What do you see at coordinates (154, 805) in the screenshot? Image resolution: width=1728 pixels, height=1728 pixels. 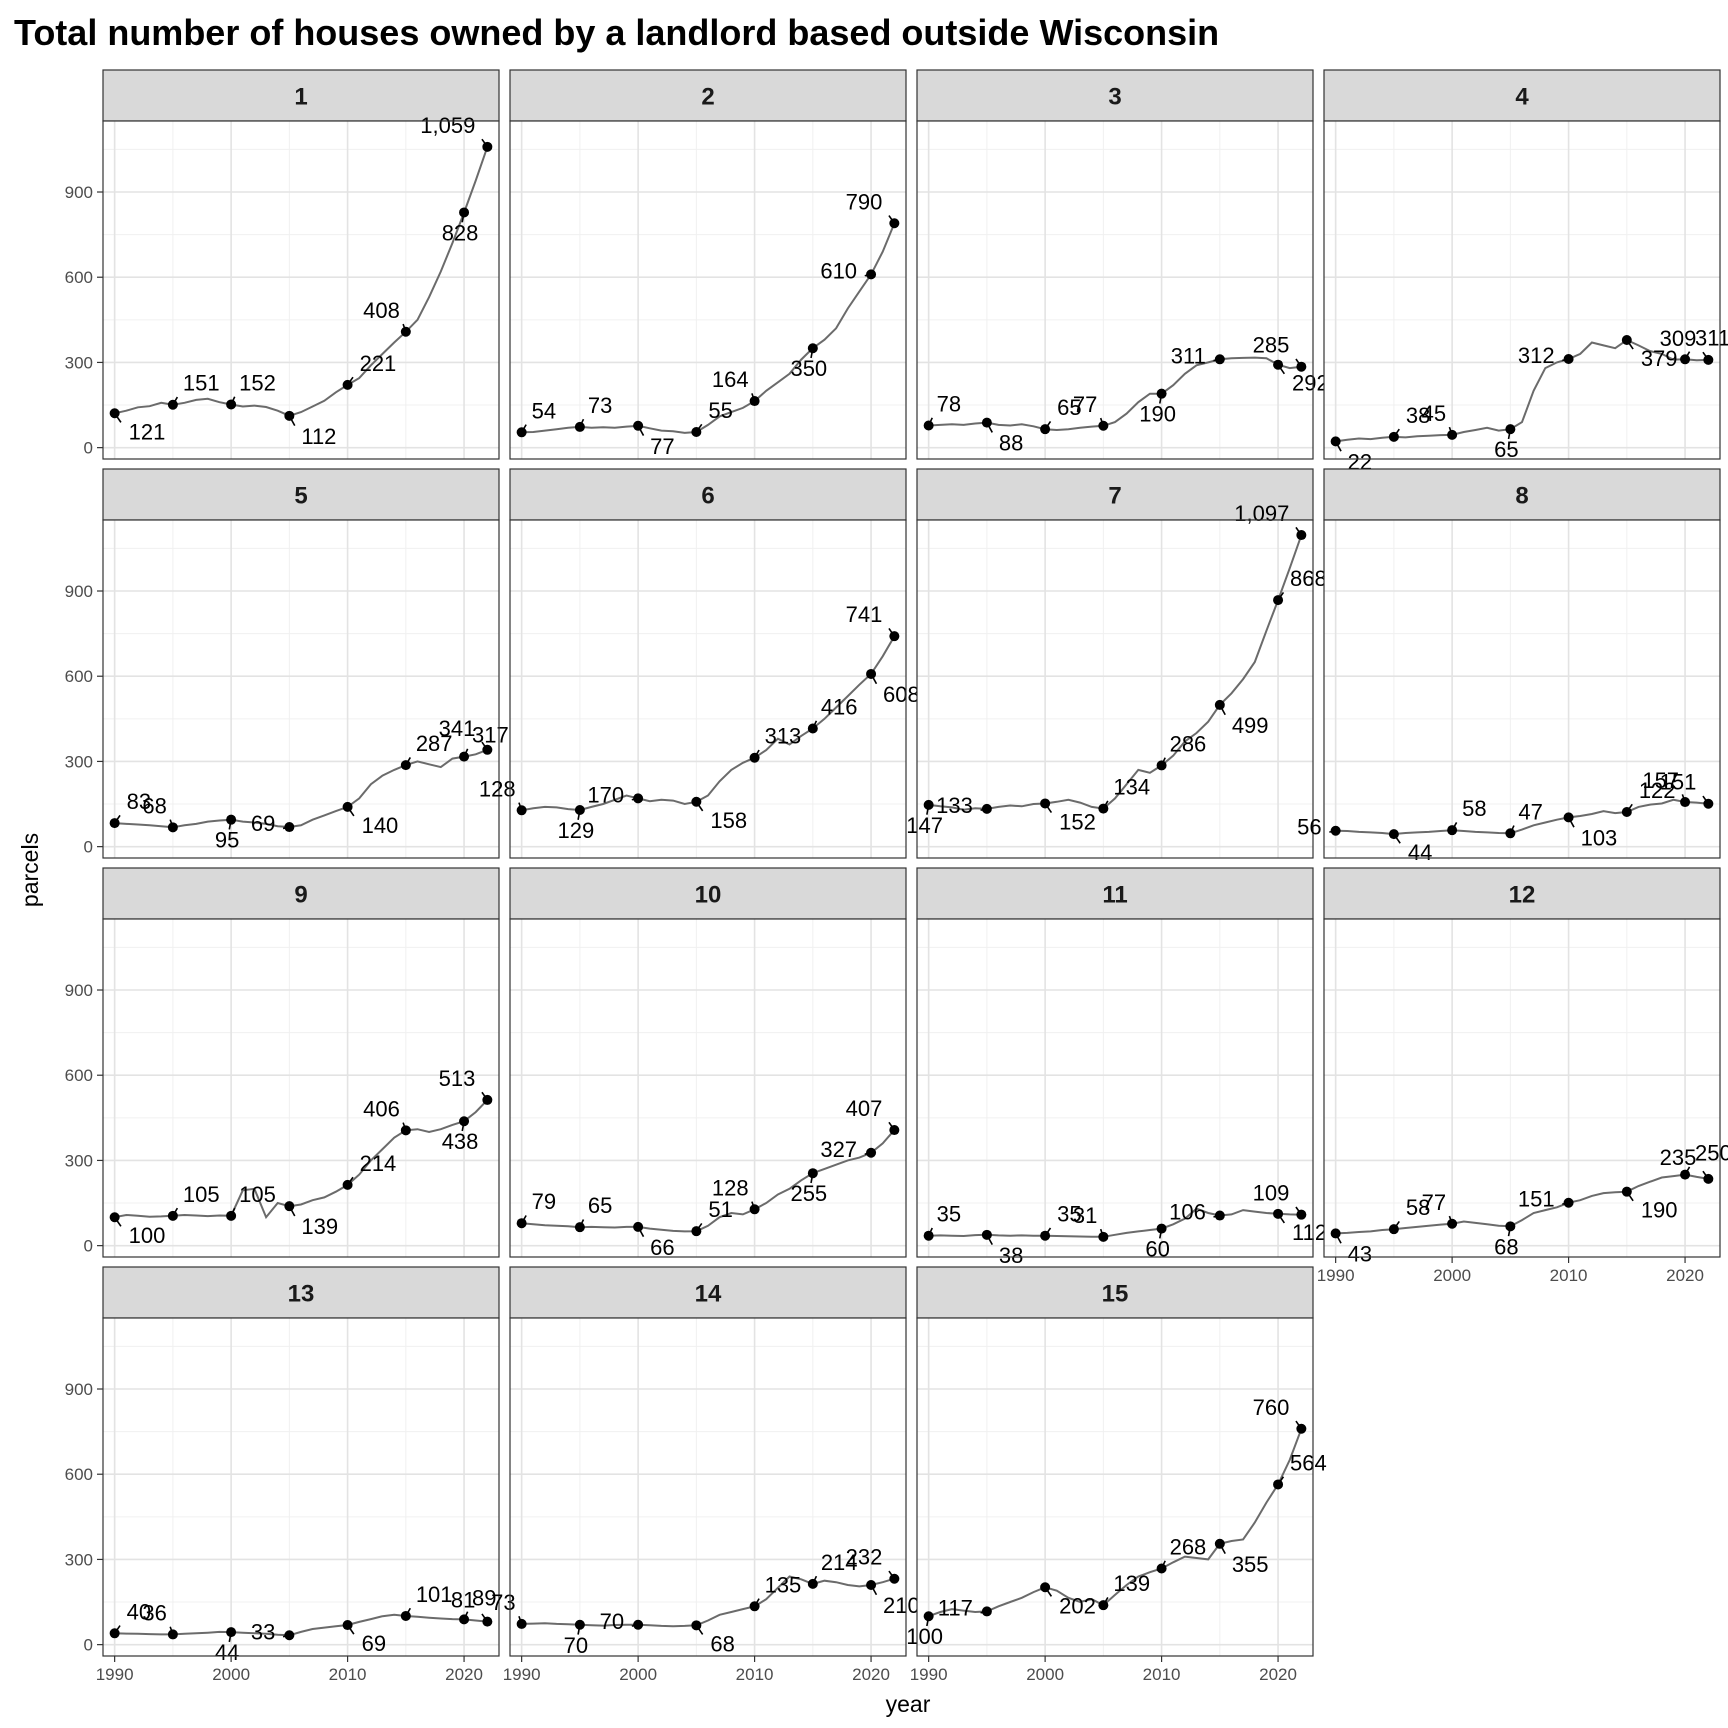 I see `data-label: 68` at bounding box center [154, 805].